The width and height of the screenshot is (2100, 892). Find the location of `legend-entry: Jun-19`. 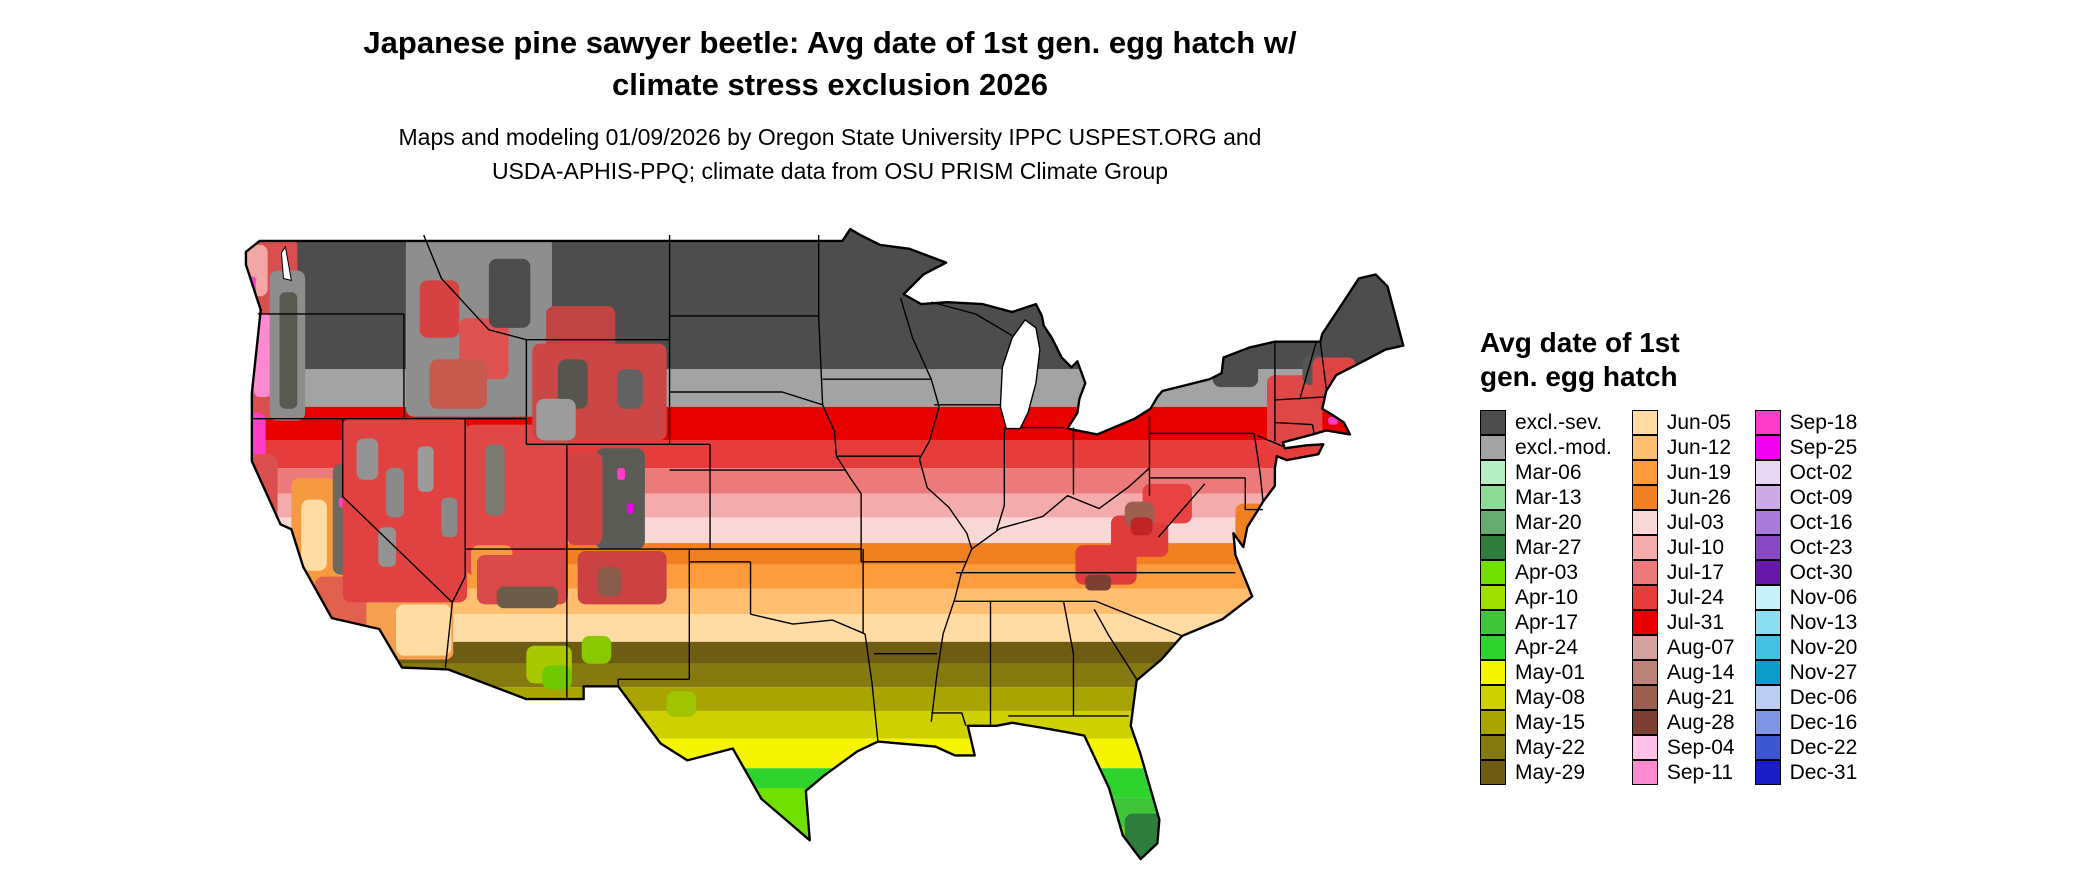

legend-entry: Jun-19 is located at coordinates (1683, 472).